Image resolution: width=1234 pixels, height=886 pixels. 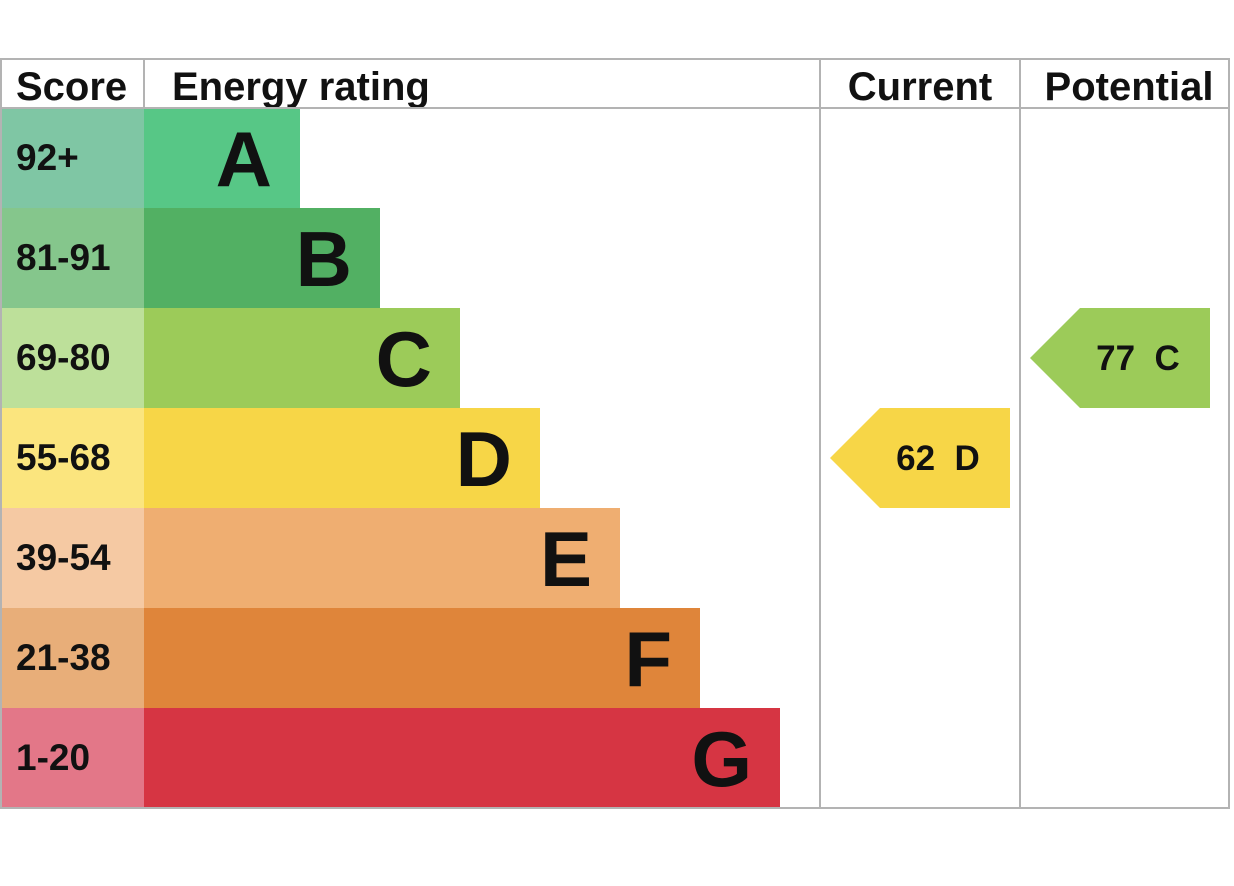 I want to click on score-range-d: 55-68, so click(x=63, y=457).